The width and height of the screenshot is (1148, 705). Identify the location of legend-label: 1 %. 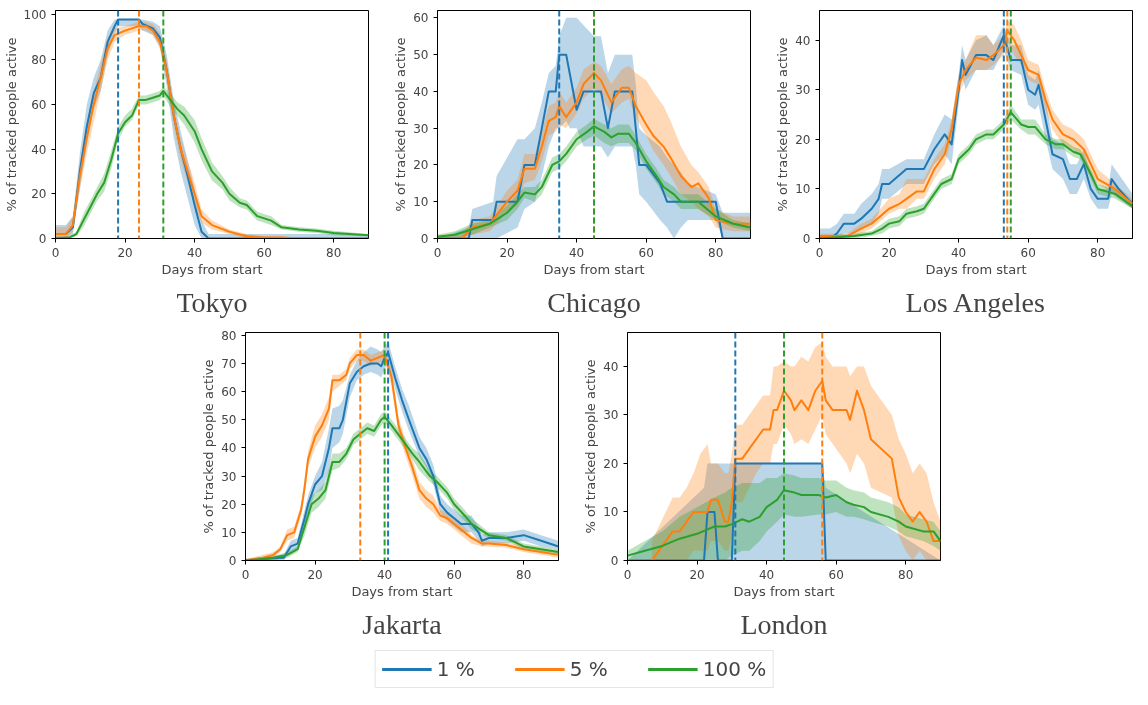
(455, 669).